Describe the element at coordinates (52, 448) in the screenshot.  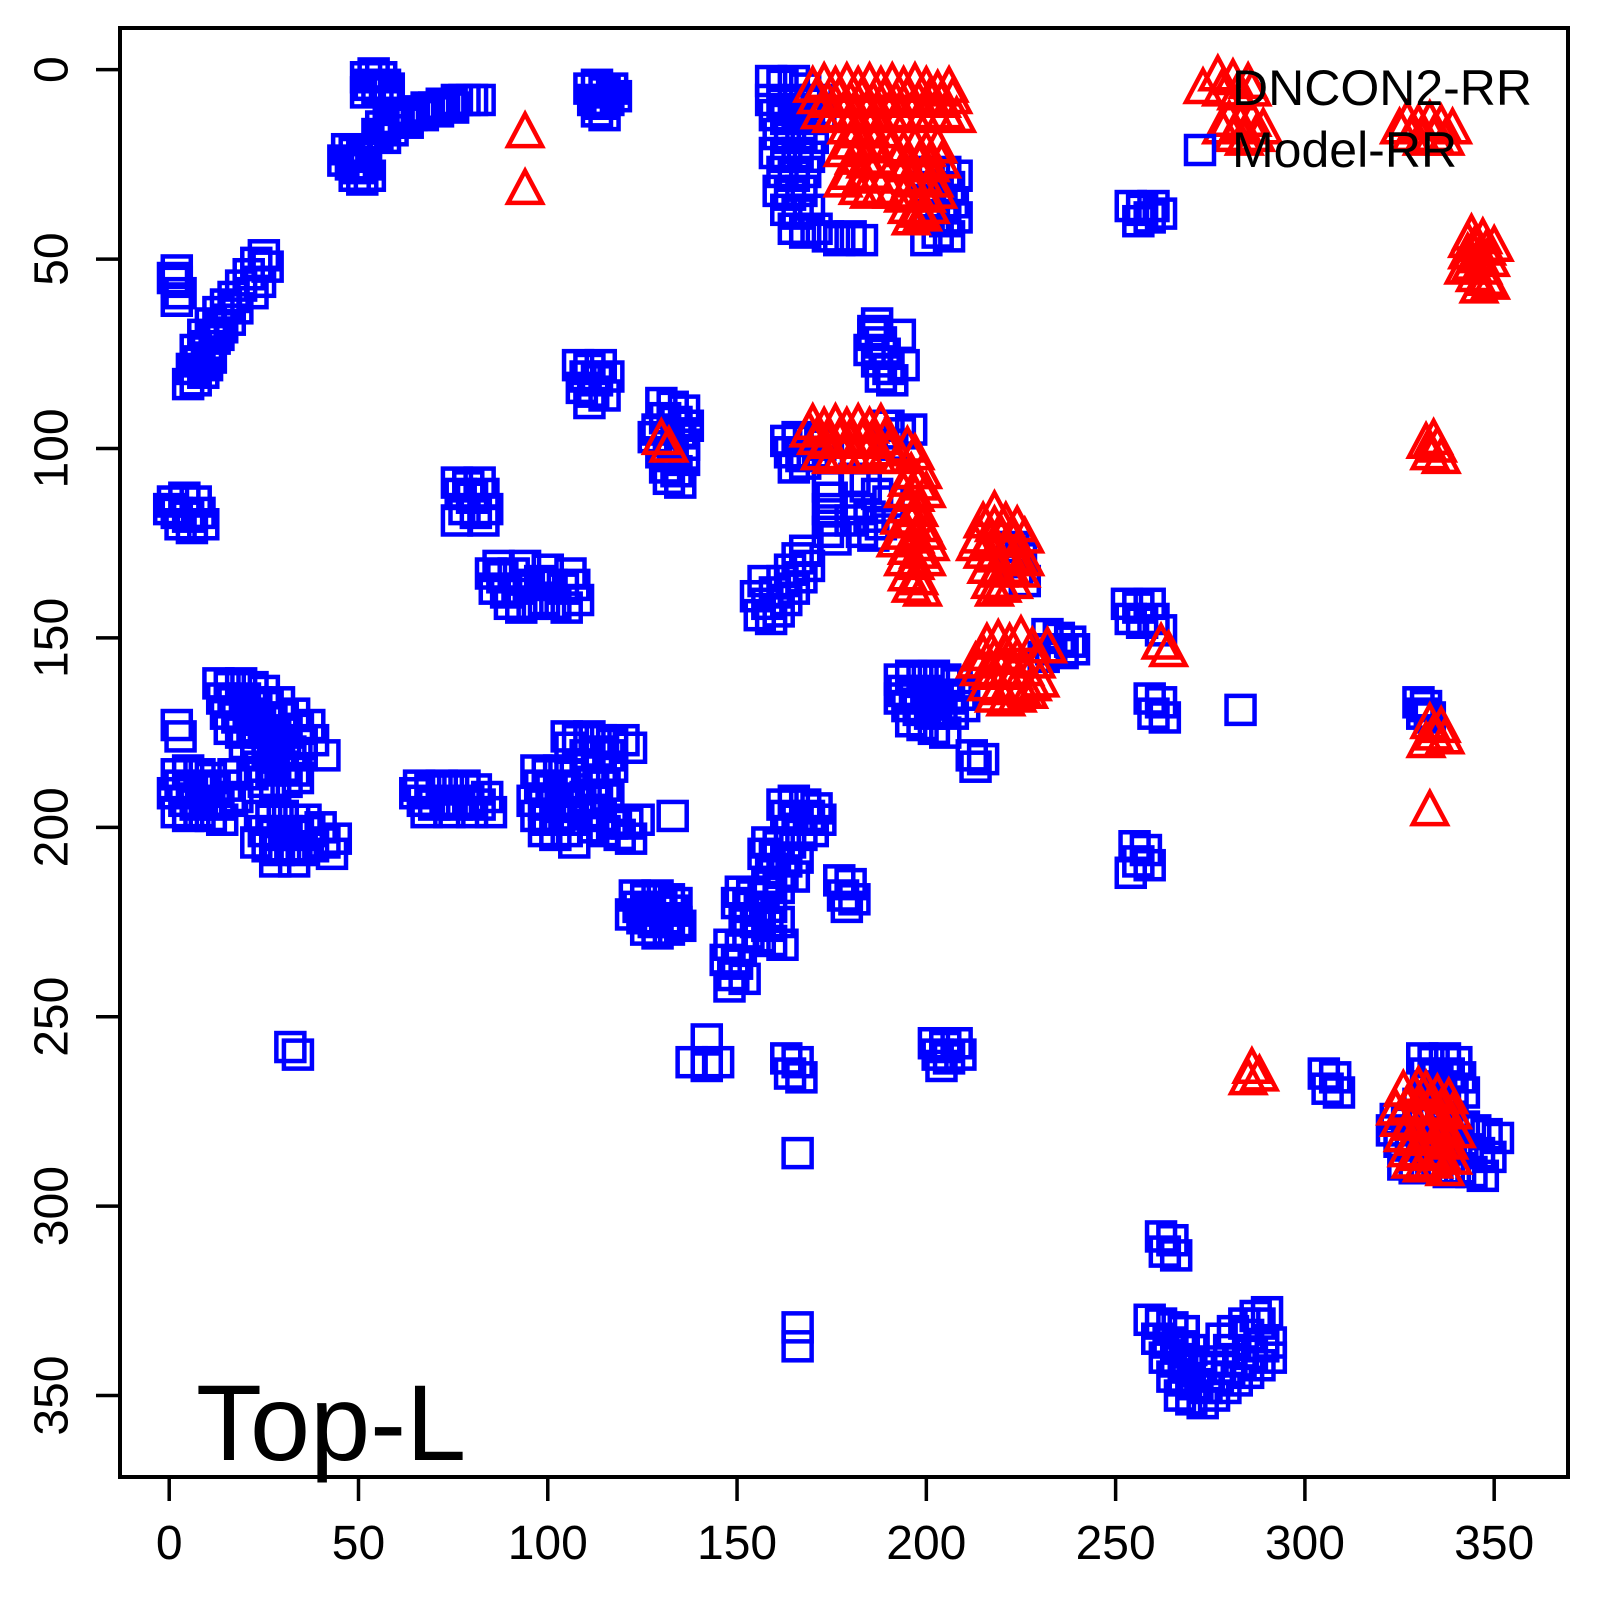
I see `y-tick-label: 100` at that location.